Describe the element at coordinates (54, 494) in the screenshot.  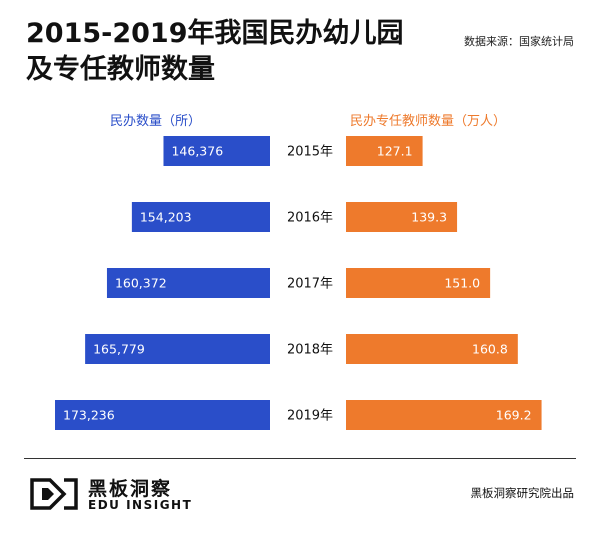
I see `edu-insight-logo-icon` at that location.